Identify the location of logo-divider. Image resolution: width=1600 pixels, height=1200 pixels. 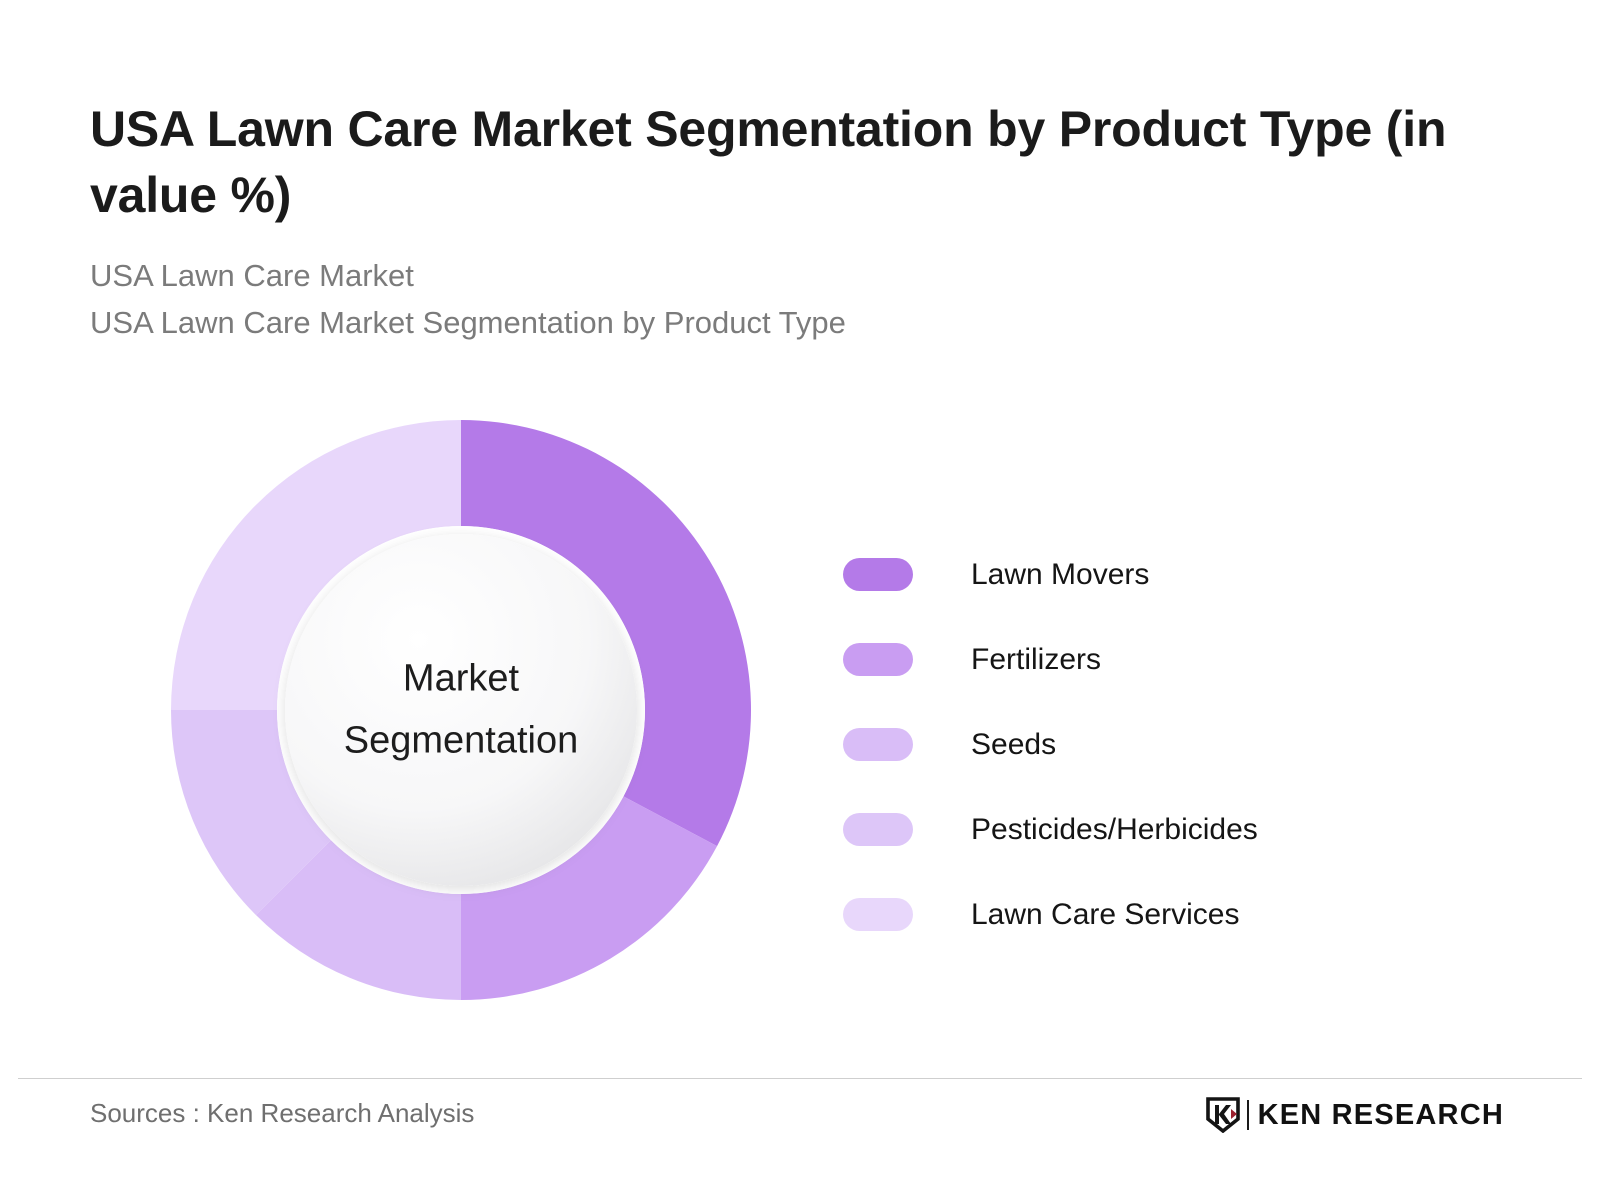
(1247, 1115).